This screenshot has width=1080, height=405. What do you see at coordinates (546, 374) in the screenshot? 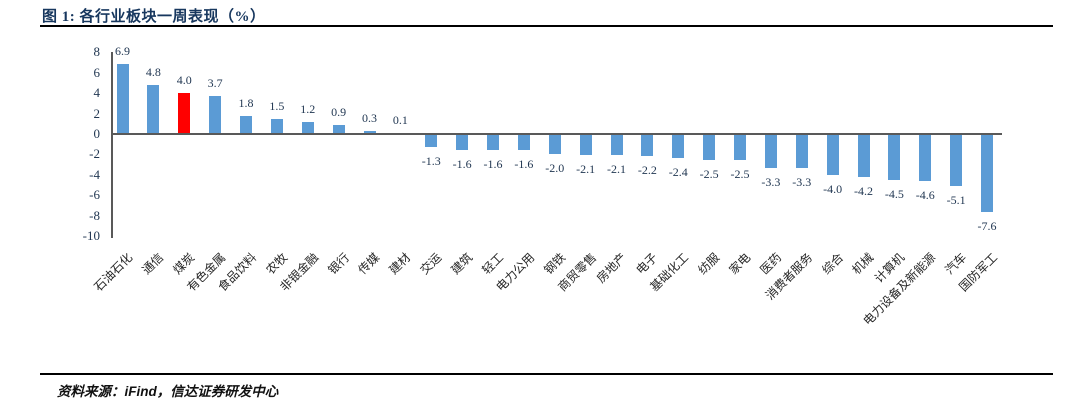
I see `footer-rule` at bounding box center [546, 374].